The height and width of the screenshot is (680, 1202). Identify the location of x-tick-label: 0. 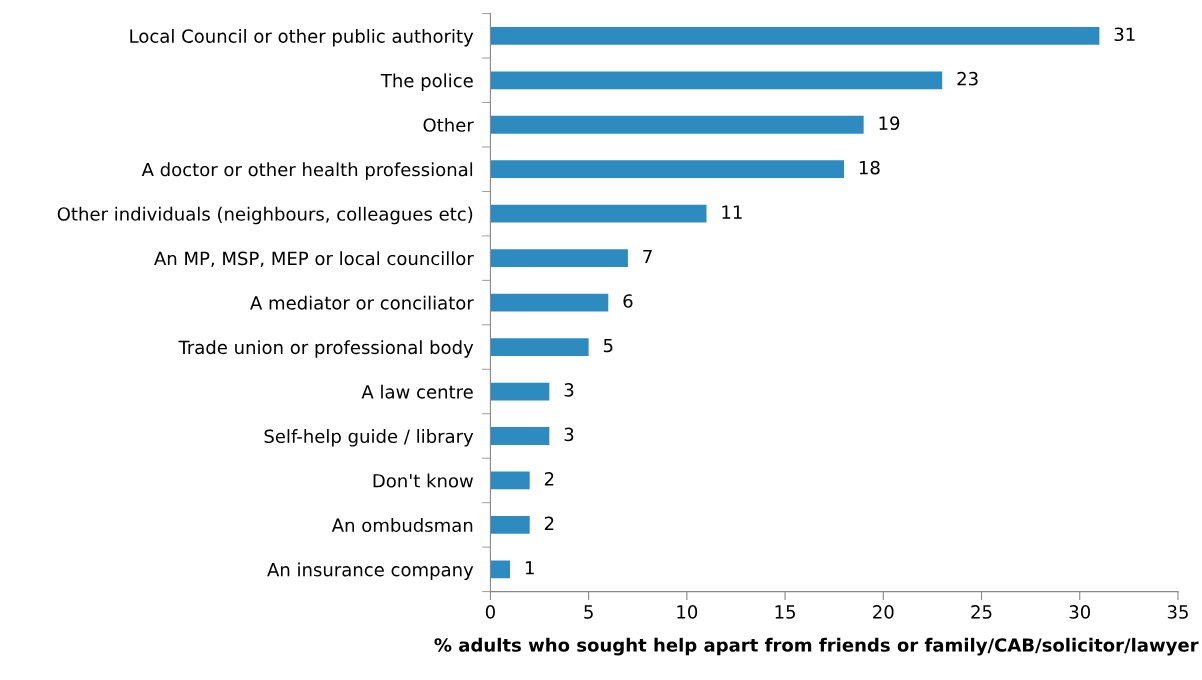
(490, 612).